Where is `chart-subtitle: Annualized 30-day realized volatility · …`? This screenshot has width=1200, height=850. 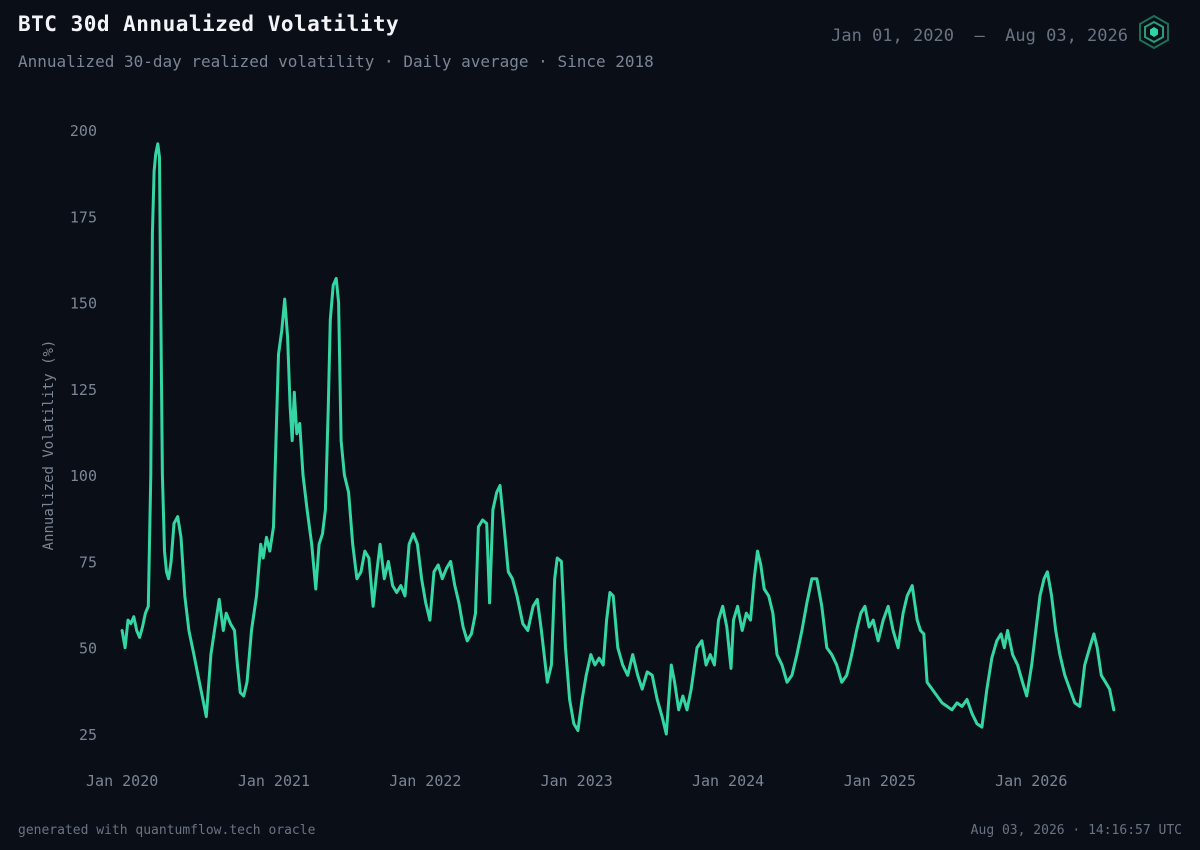
chart-subtitle: Annualized 30-day realized volatility · … is located at coordinates (336, 61).